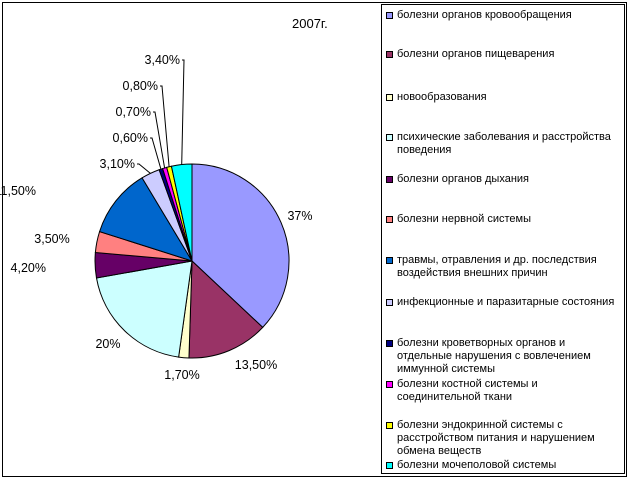  Describe the element at coordinates (130, 138) in the screenshot. I see `slice-value-label: 0,60%` at that location.